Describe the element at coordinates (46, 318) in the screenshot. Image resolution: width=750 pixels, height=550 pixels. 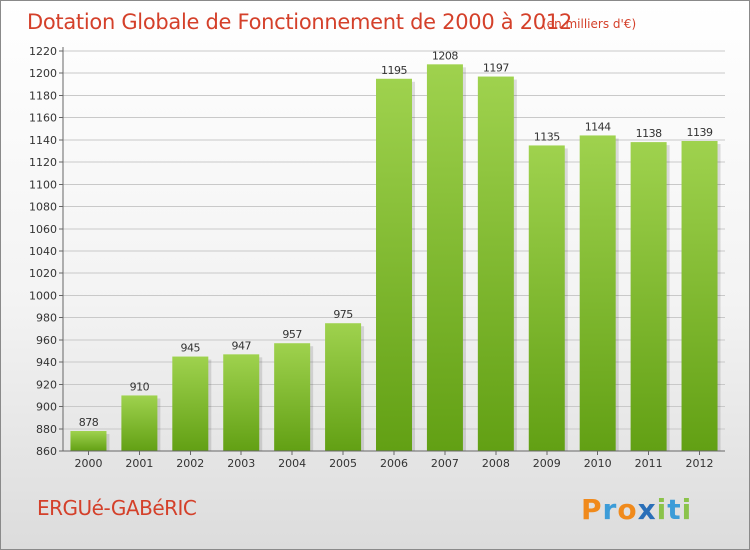
I see `y-tick-label: 980` at that location.